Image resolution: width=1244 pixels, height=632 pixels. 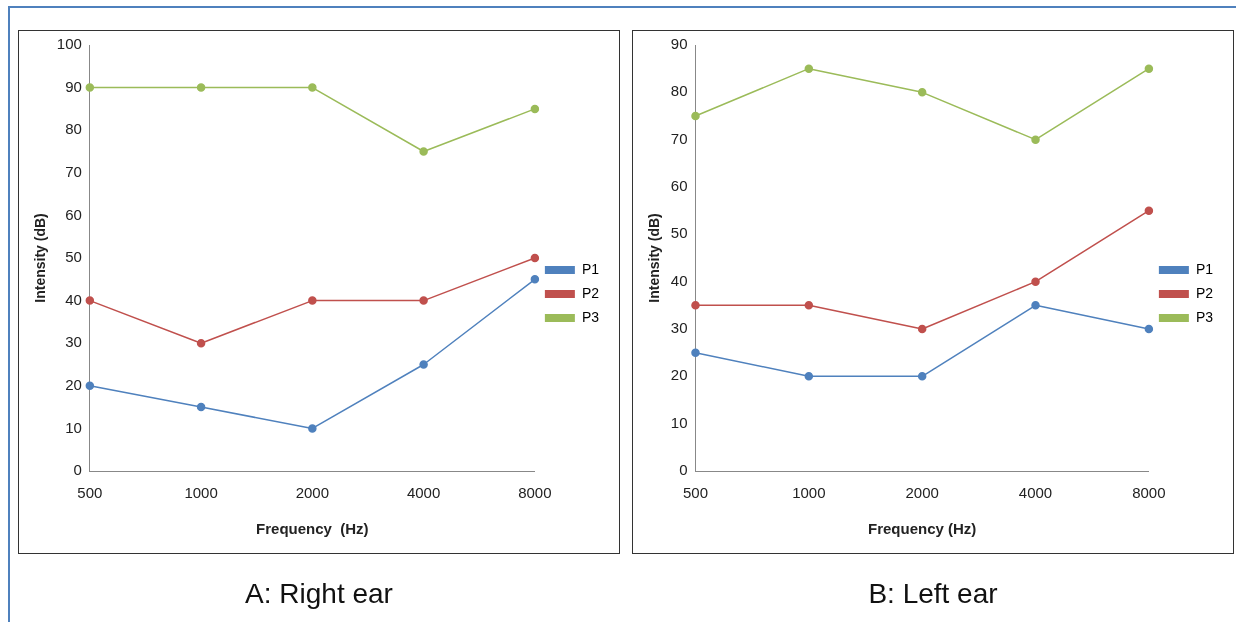 I want to click on y-tick-label: 100, so click(x=69, y=44).